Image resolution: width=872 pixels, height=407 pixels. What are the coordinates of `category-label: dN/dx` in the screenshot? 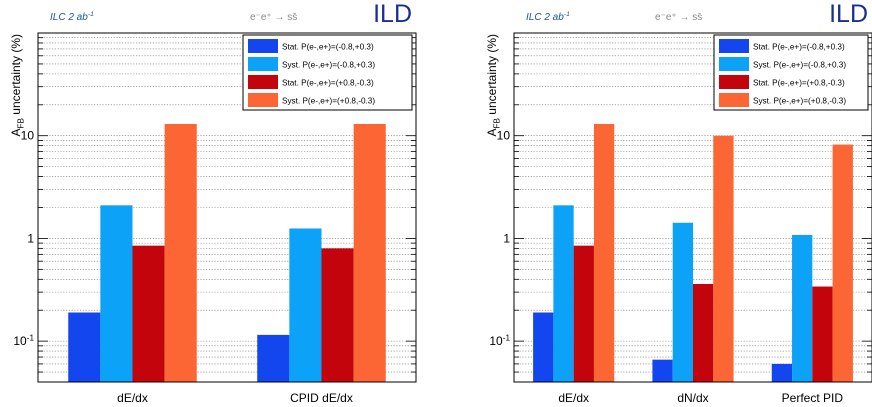 It's located at (692, 398).